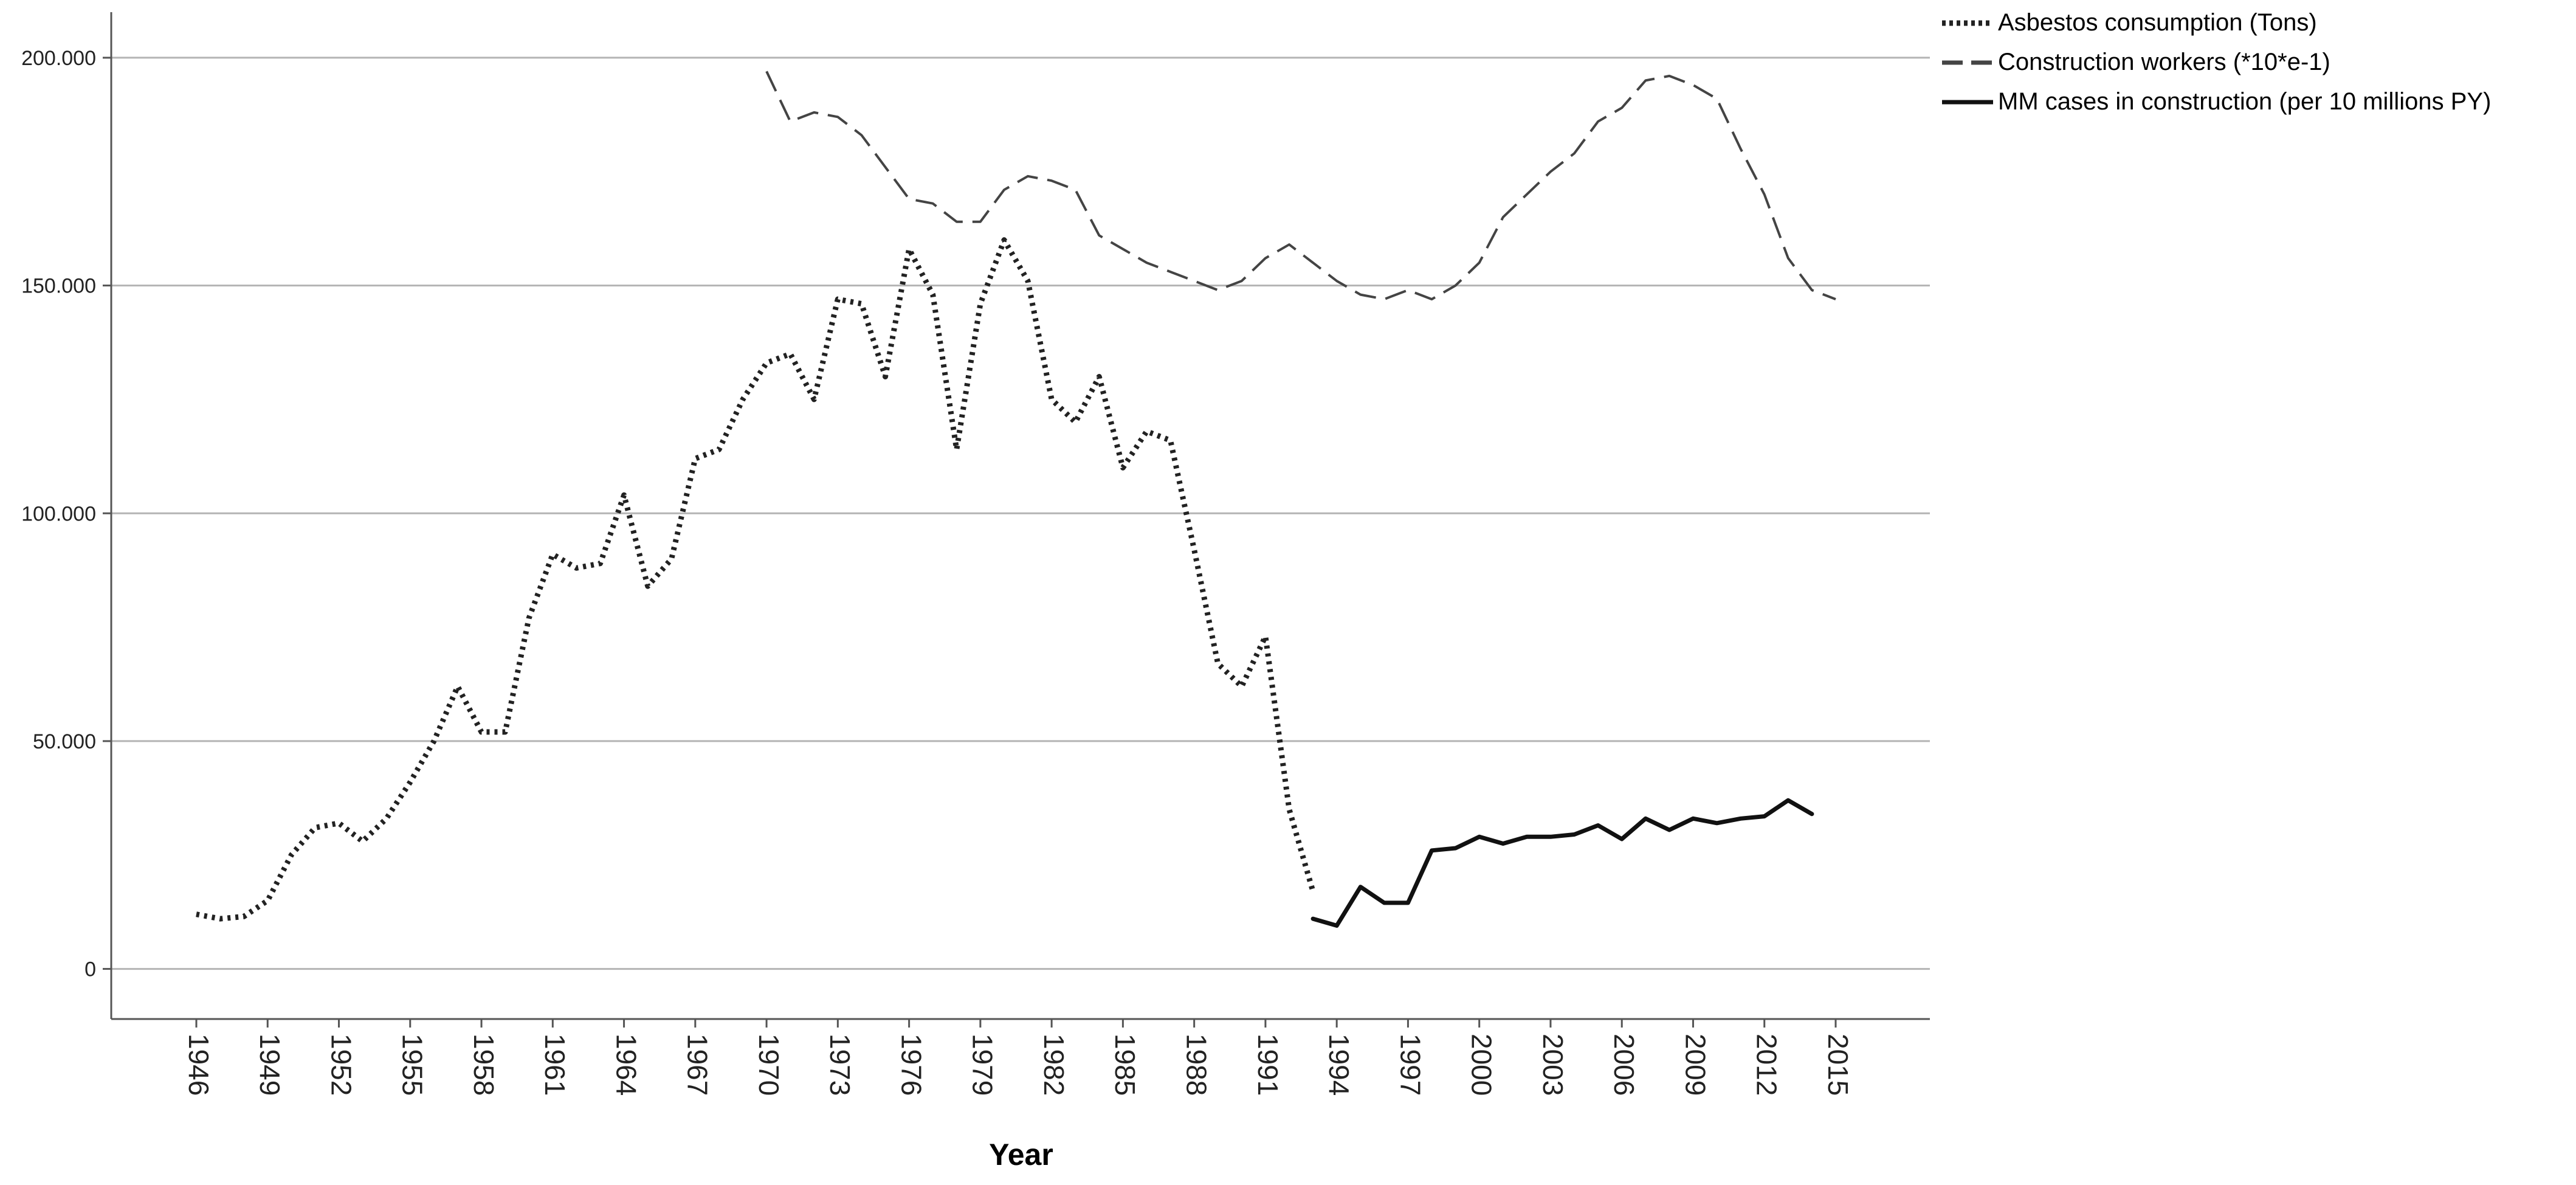 This screenshot has height=1185, width=2576. I want to click on legend-label: Construction workers (*10*e-1), so click(2164, 62).